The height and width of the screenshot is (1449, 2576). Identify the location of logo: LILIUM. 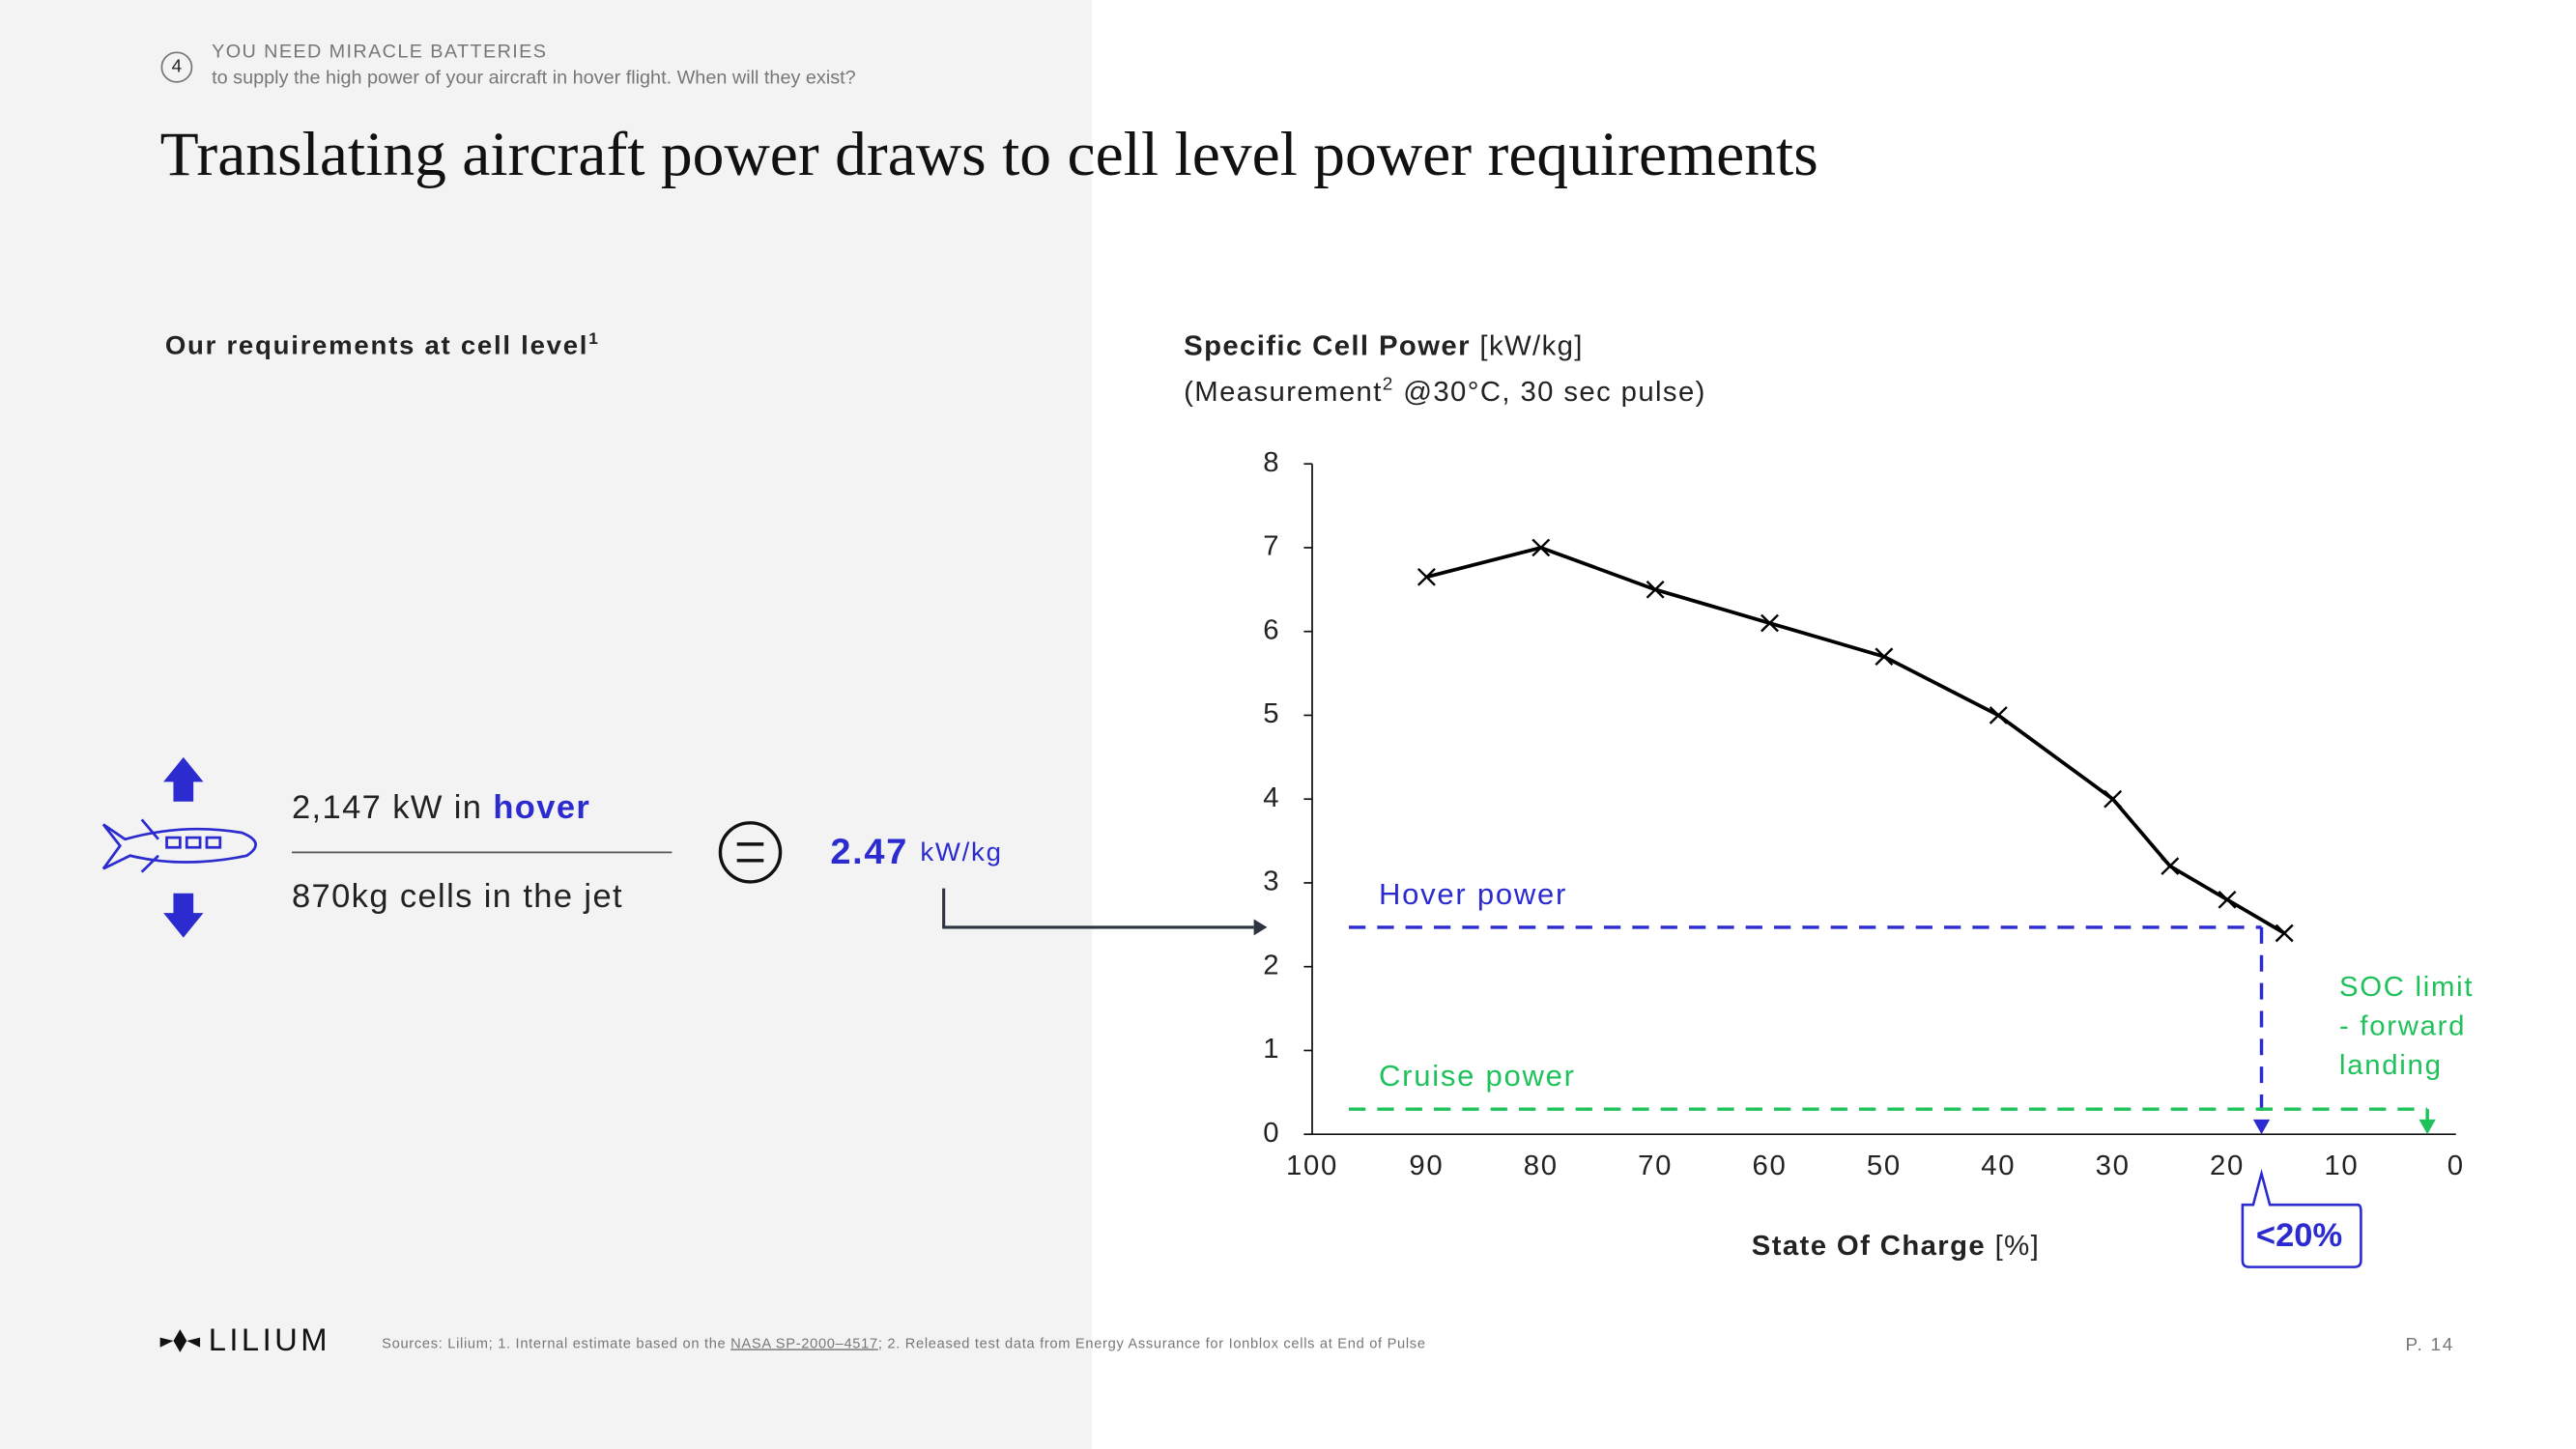
(270, 1339).